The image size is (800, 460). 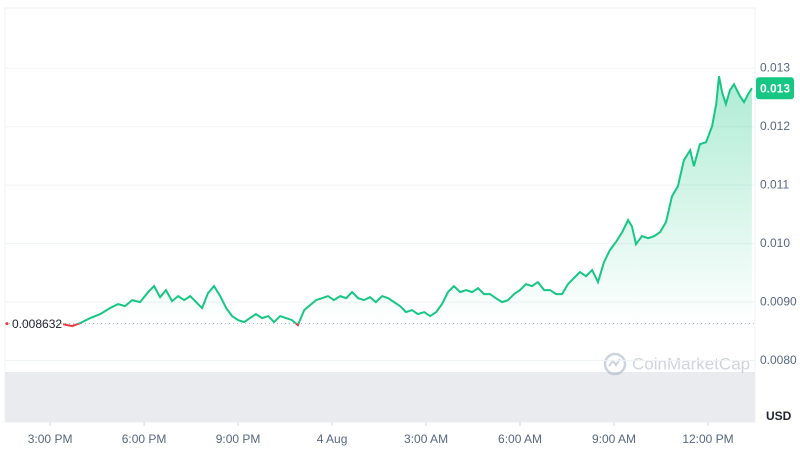 I want to click on baseline-label: 0.008632, so click(x=37, y=324).